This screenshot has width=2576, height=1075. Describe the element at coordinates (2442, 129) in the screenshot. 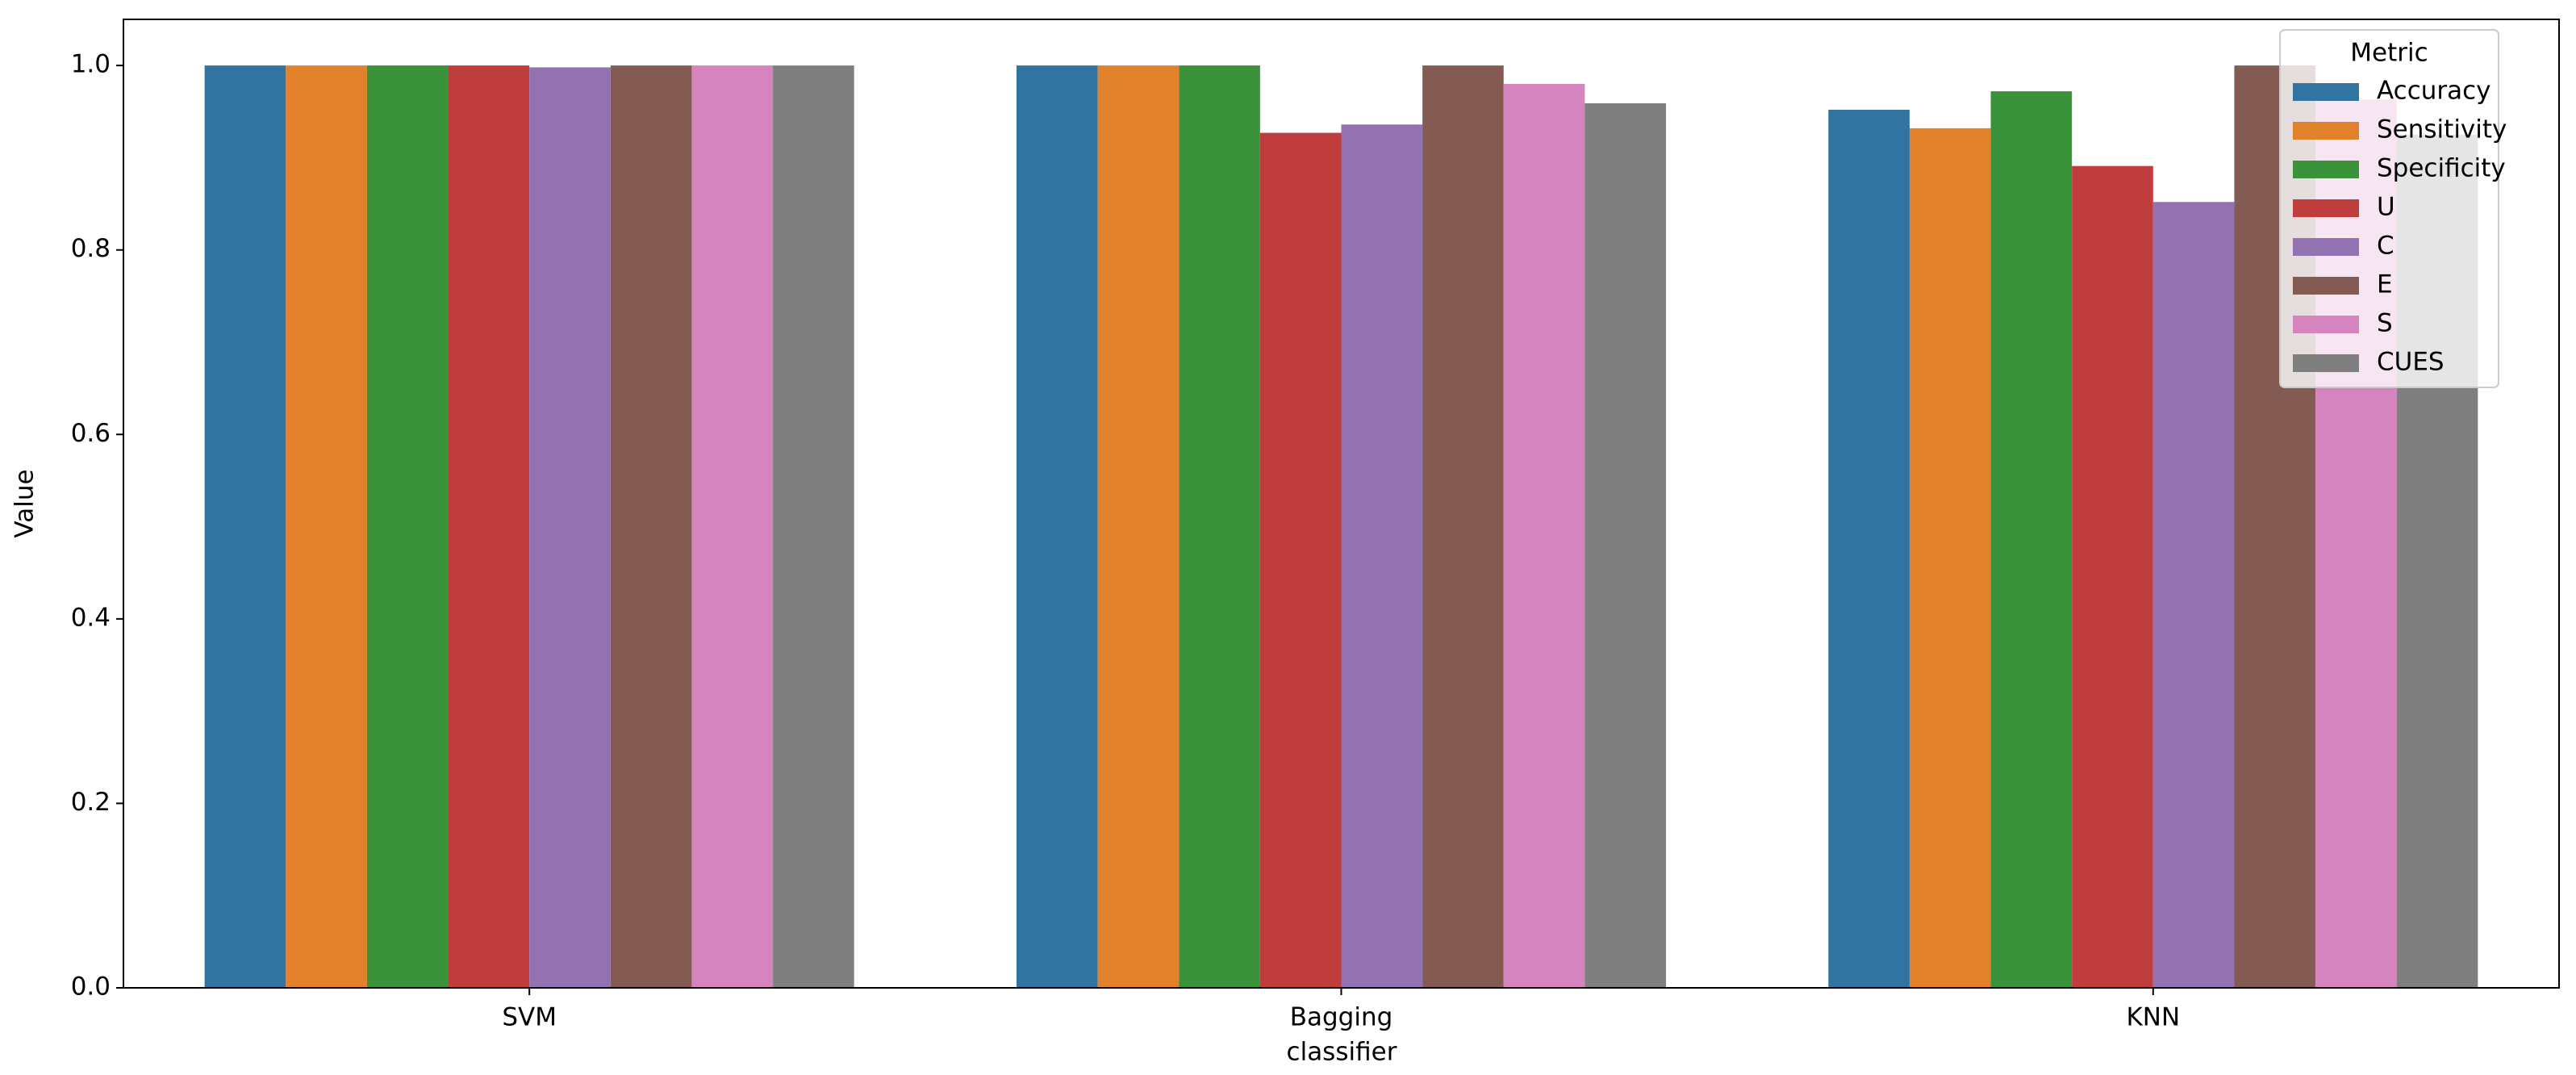

I see `legend-label: Sensitivity` at that location.